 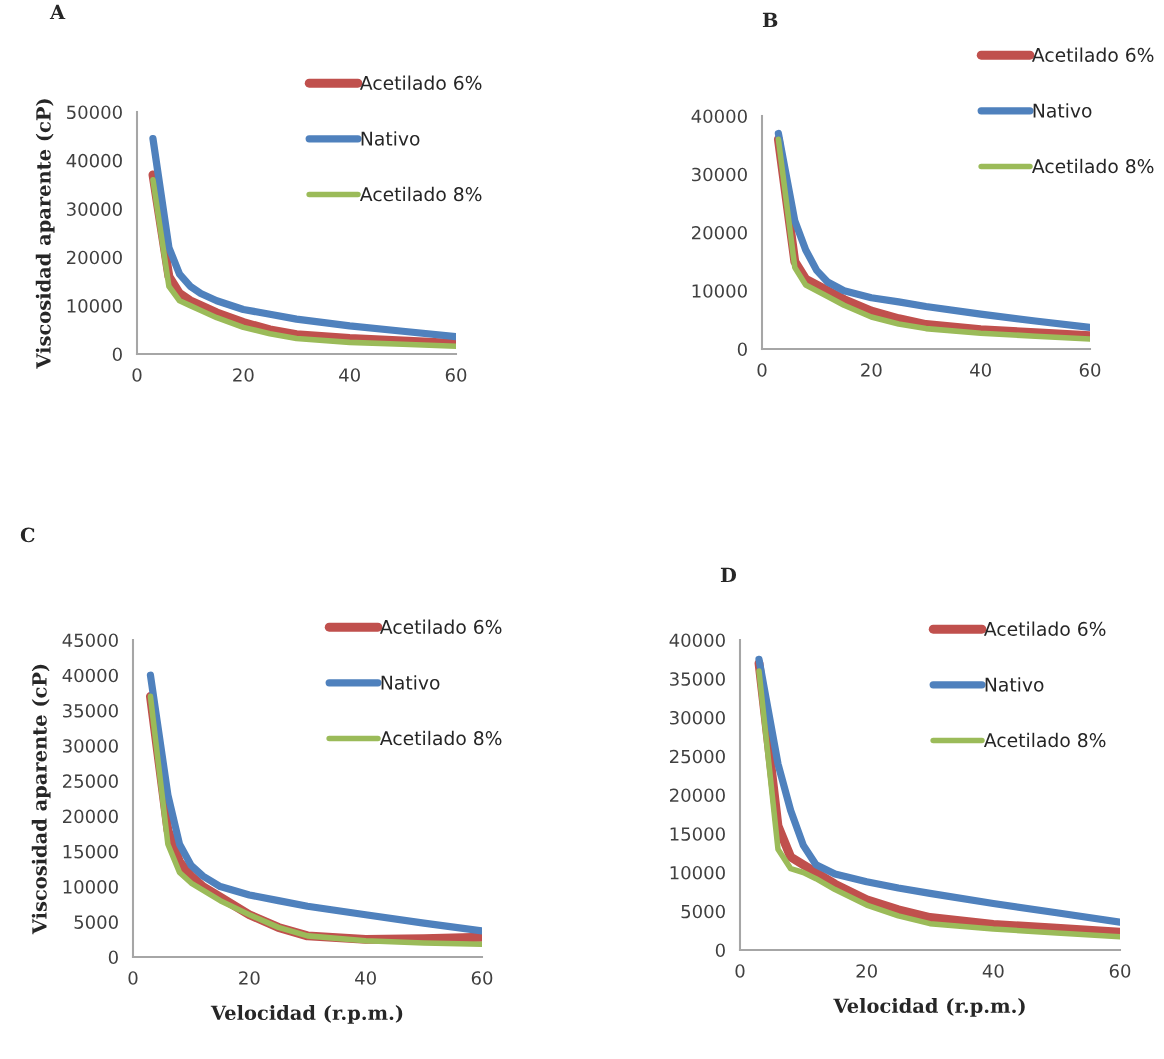 I want to click on y-tick-label: 45000, so click(x=90, y=640).